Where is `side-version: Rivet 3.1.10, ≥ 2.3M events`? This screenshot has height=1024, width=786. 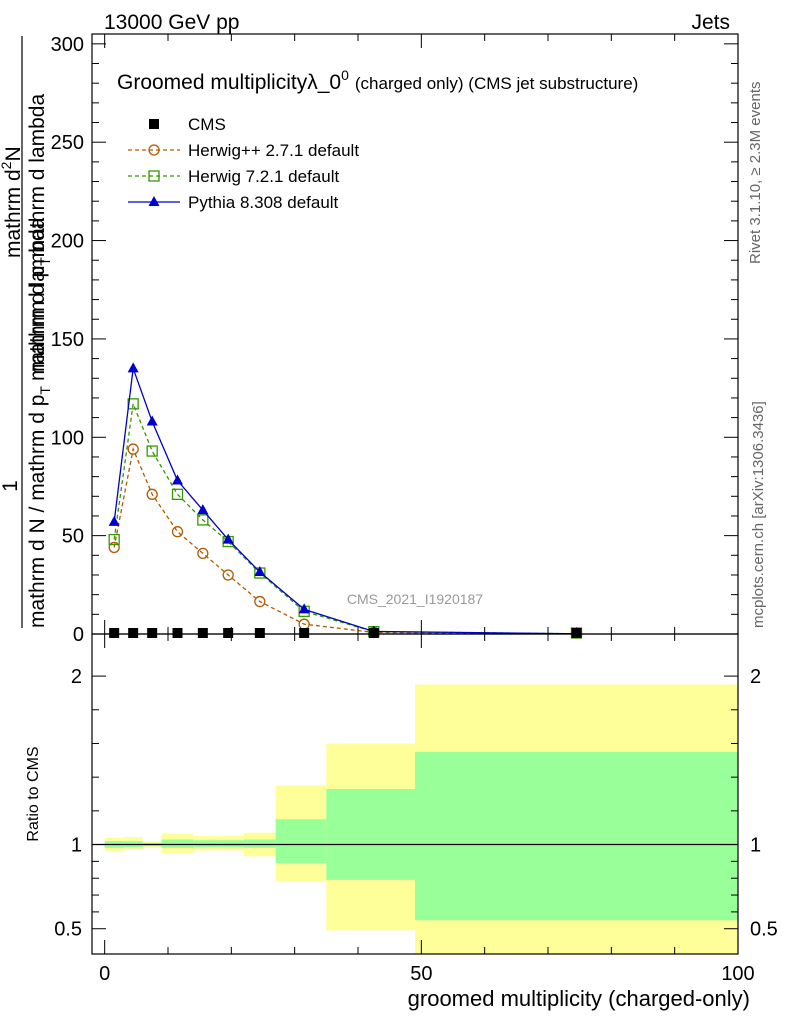 side-version: Rivet 3.1.10, ≥ 2.3M events is located at coordinates (755, 173).